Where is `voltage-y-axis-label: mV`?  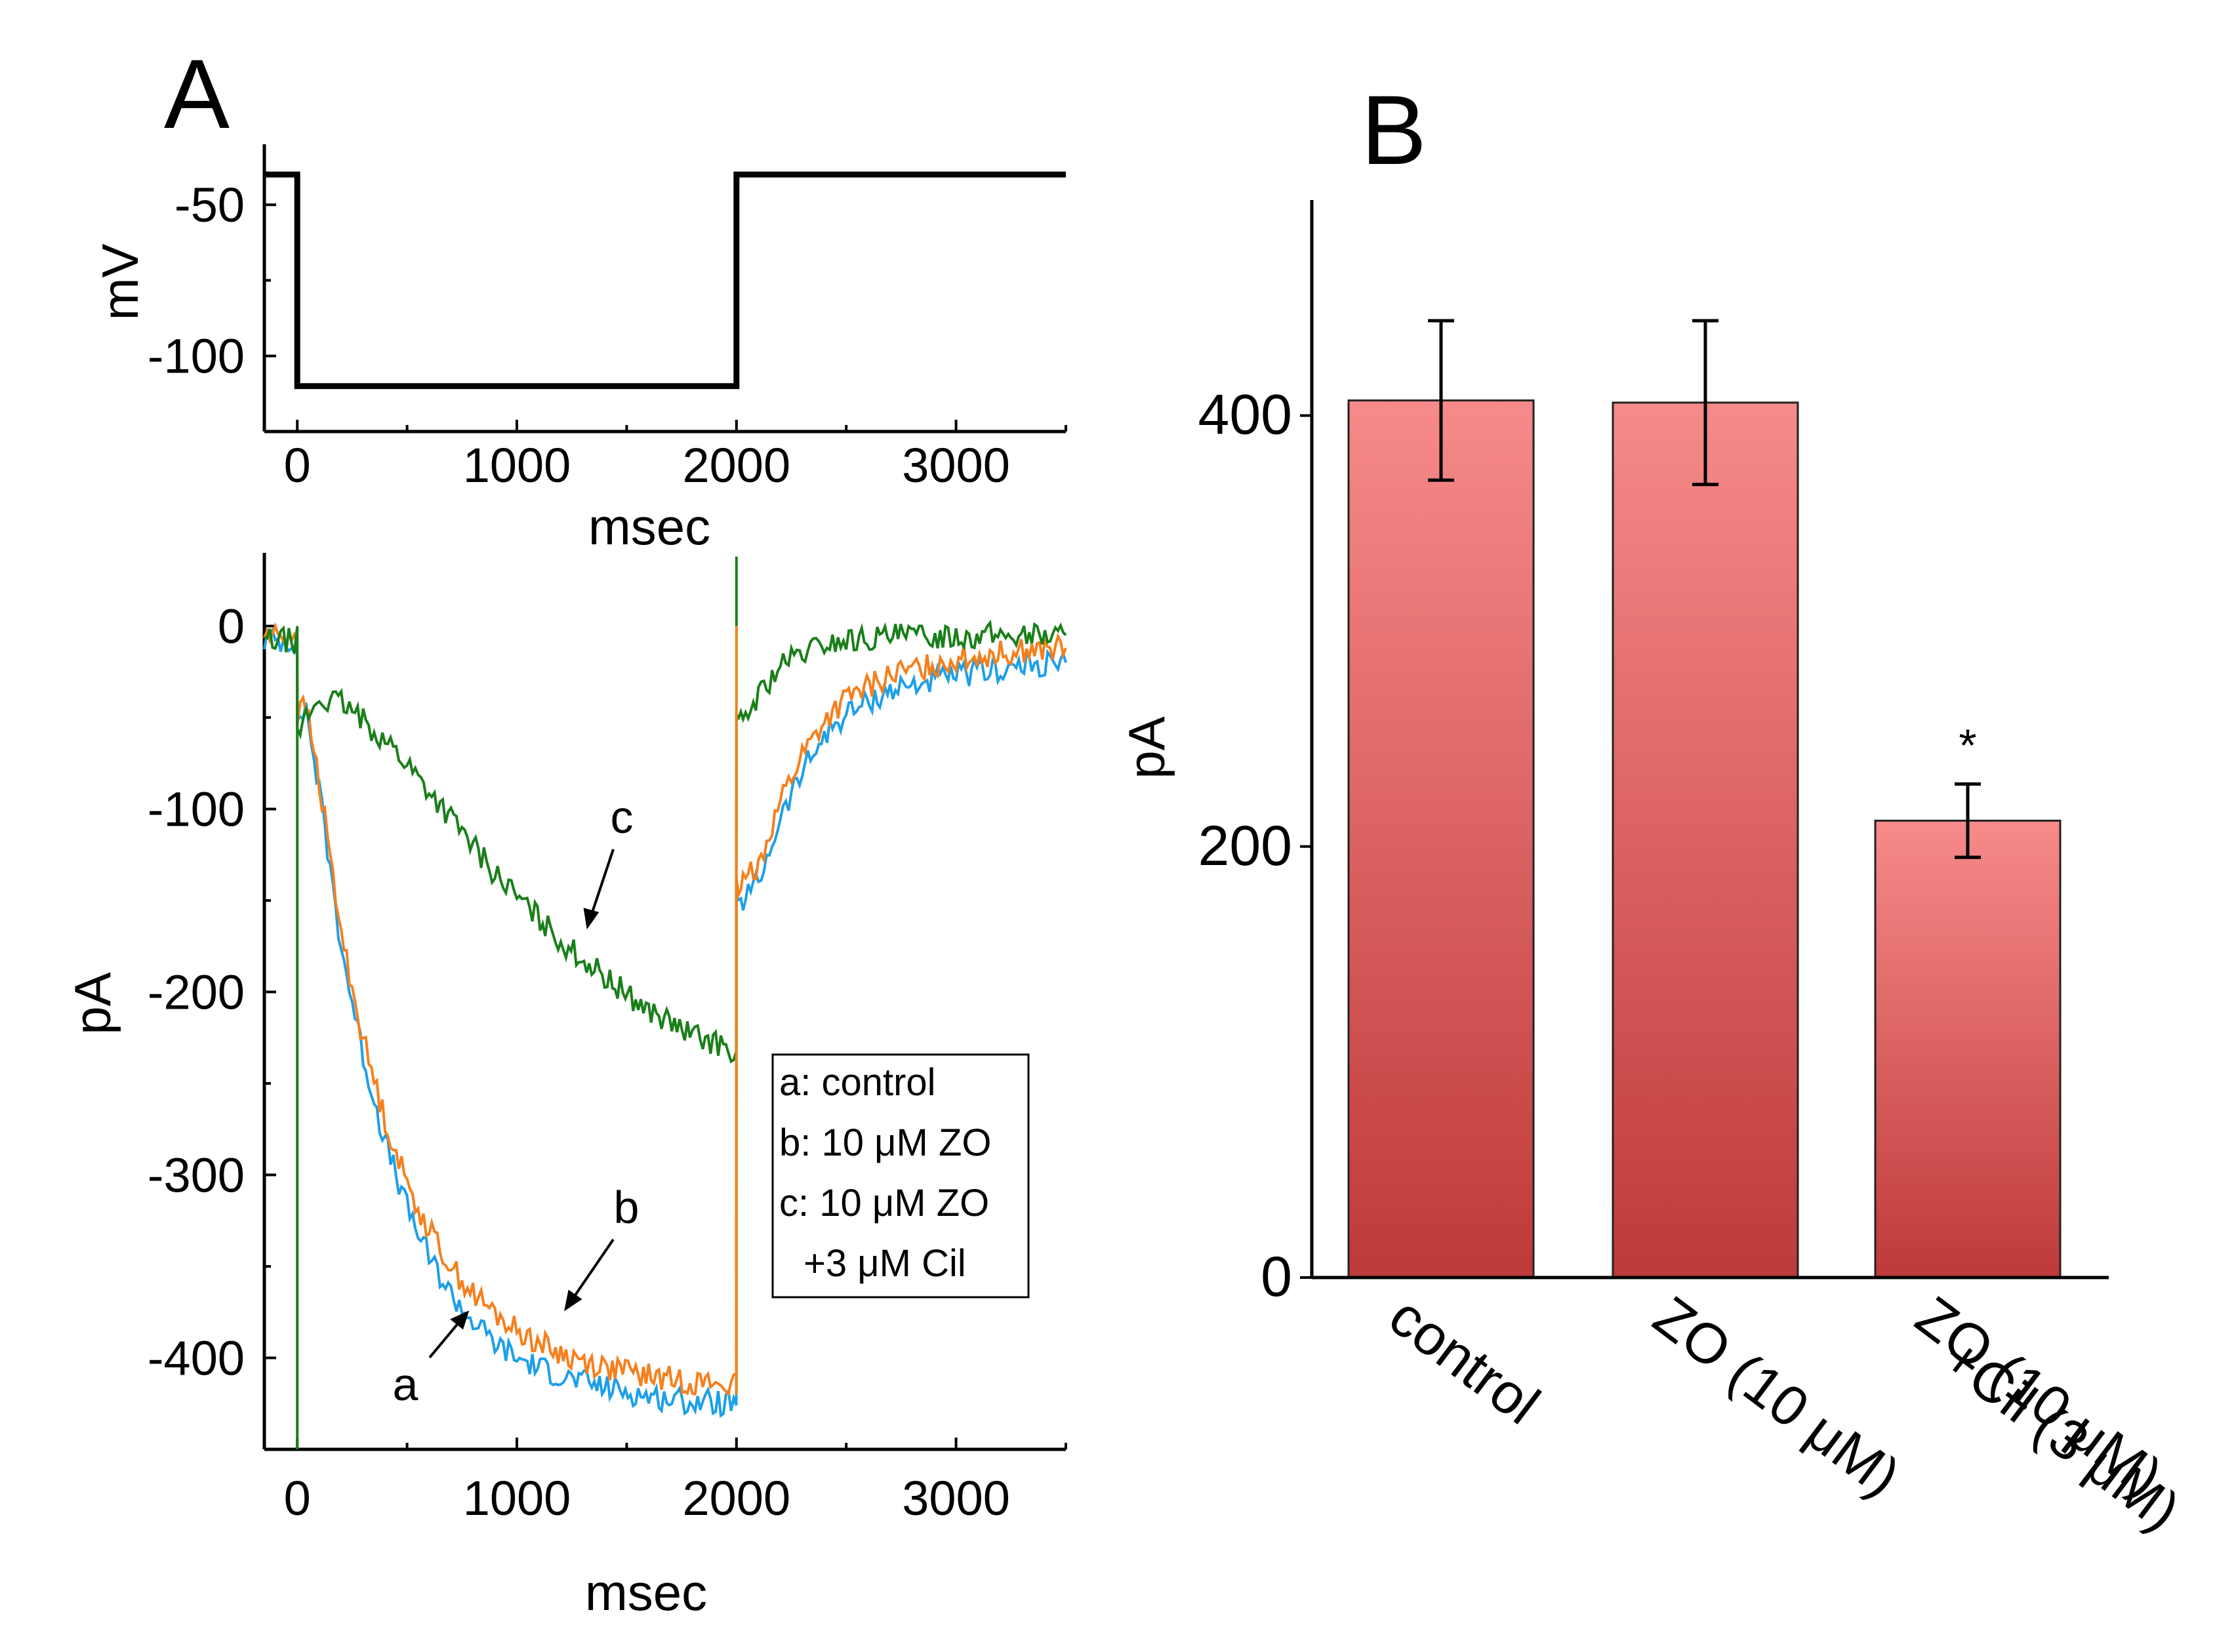 voltage-y-axis-label: mV is located at coordinates (120, 283).